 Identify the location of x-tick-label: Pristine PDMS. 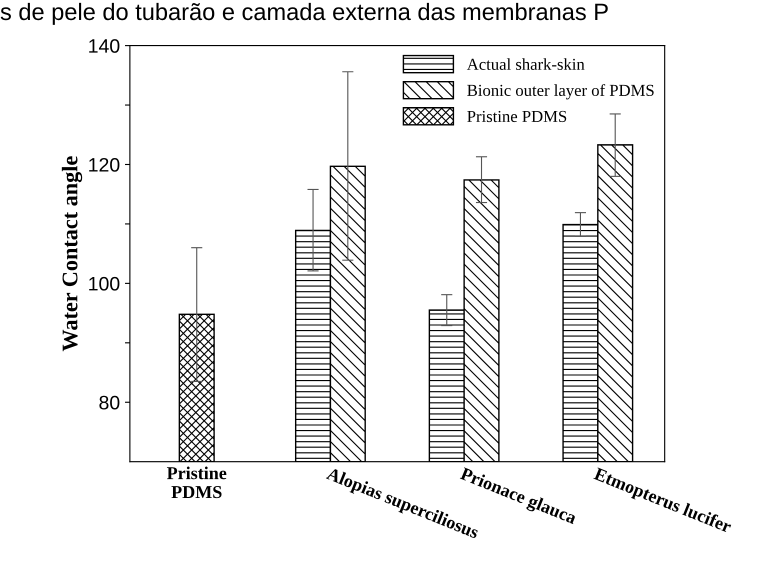
(196, 482).